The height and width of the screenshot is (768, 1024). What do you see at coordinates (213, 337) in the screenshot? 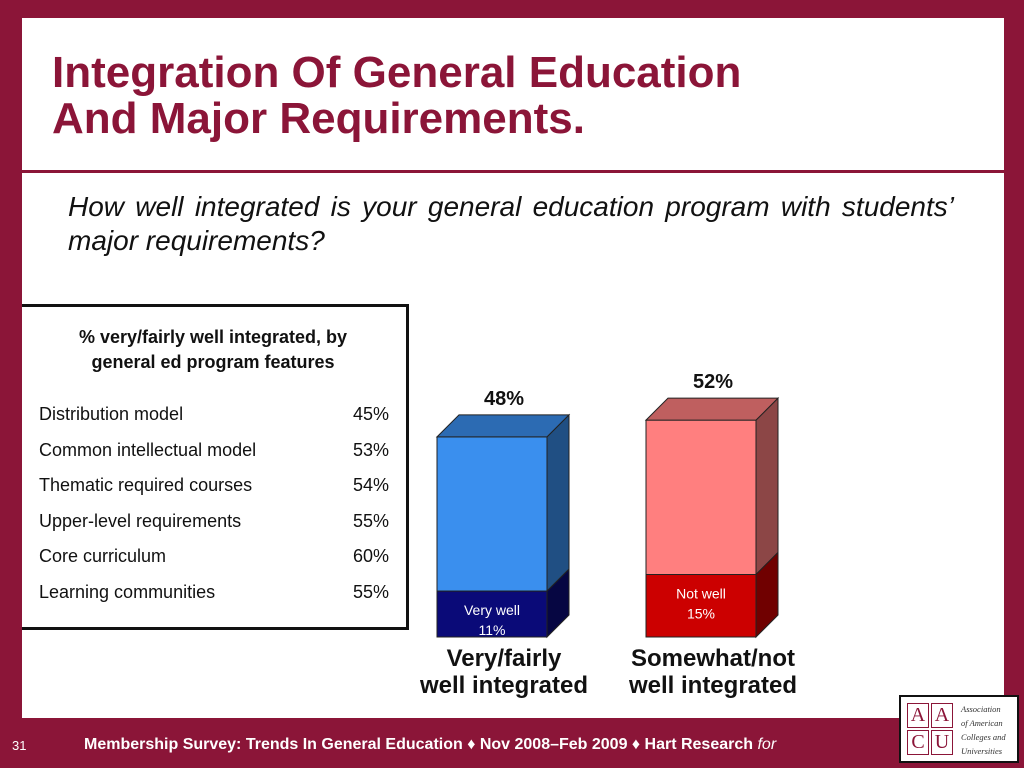
I see `table-title-line-1: % very/fairly well integrated, by` at bounding box center [213, 337].